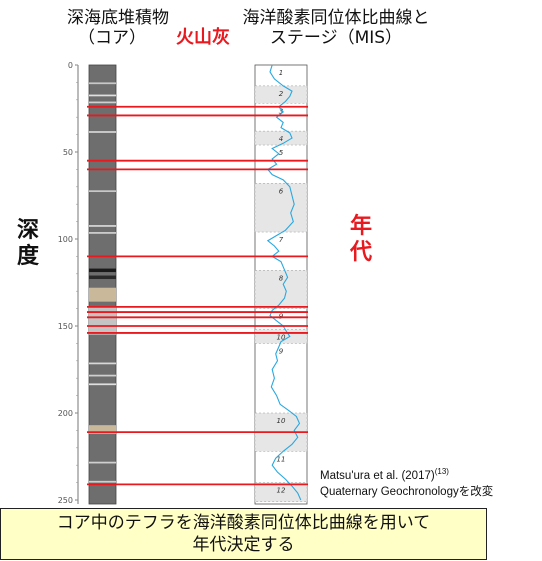 The width and height of the screenshot is (542, 561). What do you see at coordinates (28, 230) in the screenshot?
I see `depth-label-line1: 深` at bounding box center [28, 230].